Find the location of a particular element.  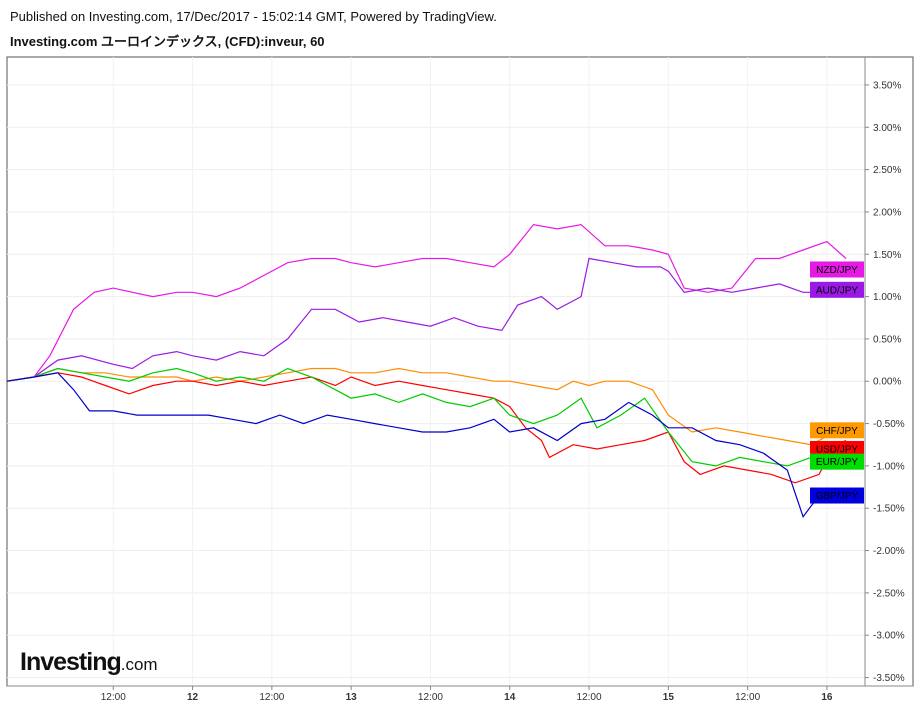

y-tick-label: -1.50% is located at coordinates (889, 509).